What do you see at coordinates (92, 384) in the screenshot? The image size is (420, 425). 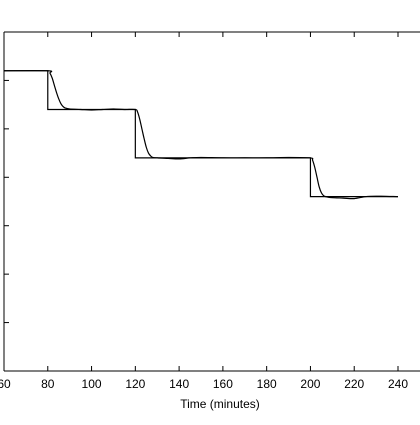 I see `x-tick-label: 100` at bounding box center [92, 384].